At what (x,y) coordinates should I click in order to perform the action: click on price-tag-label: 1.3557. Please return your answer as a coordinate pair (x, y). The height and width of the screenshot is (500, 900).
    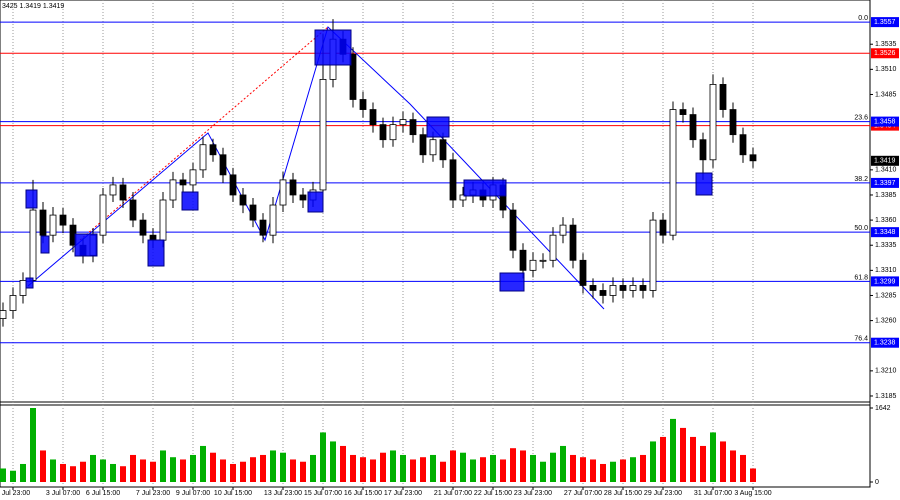
    Looking at the image, I should click on (885, 22).